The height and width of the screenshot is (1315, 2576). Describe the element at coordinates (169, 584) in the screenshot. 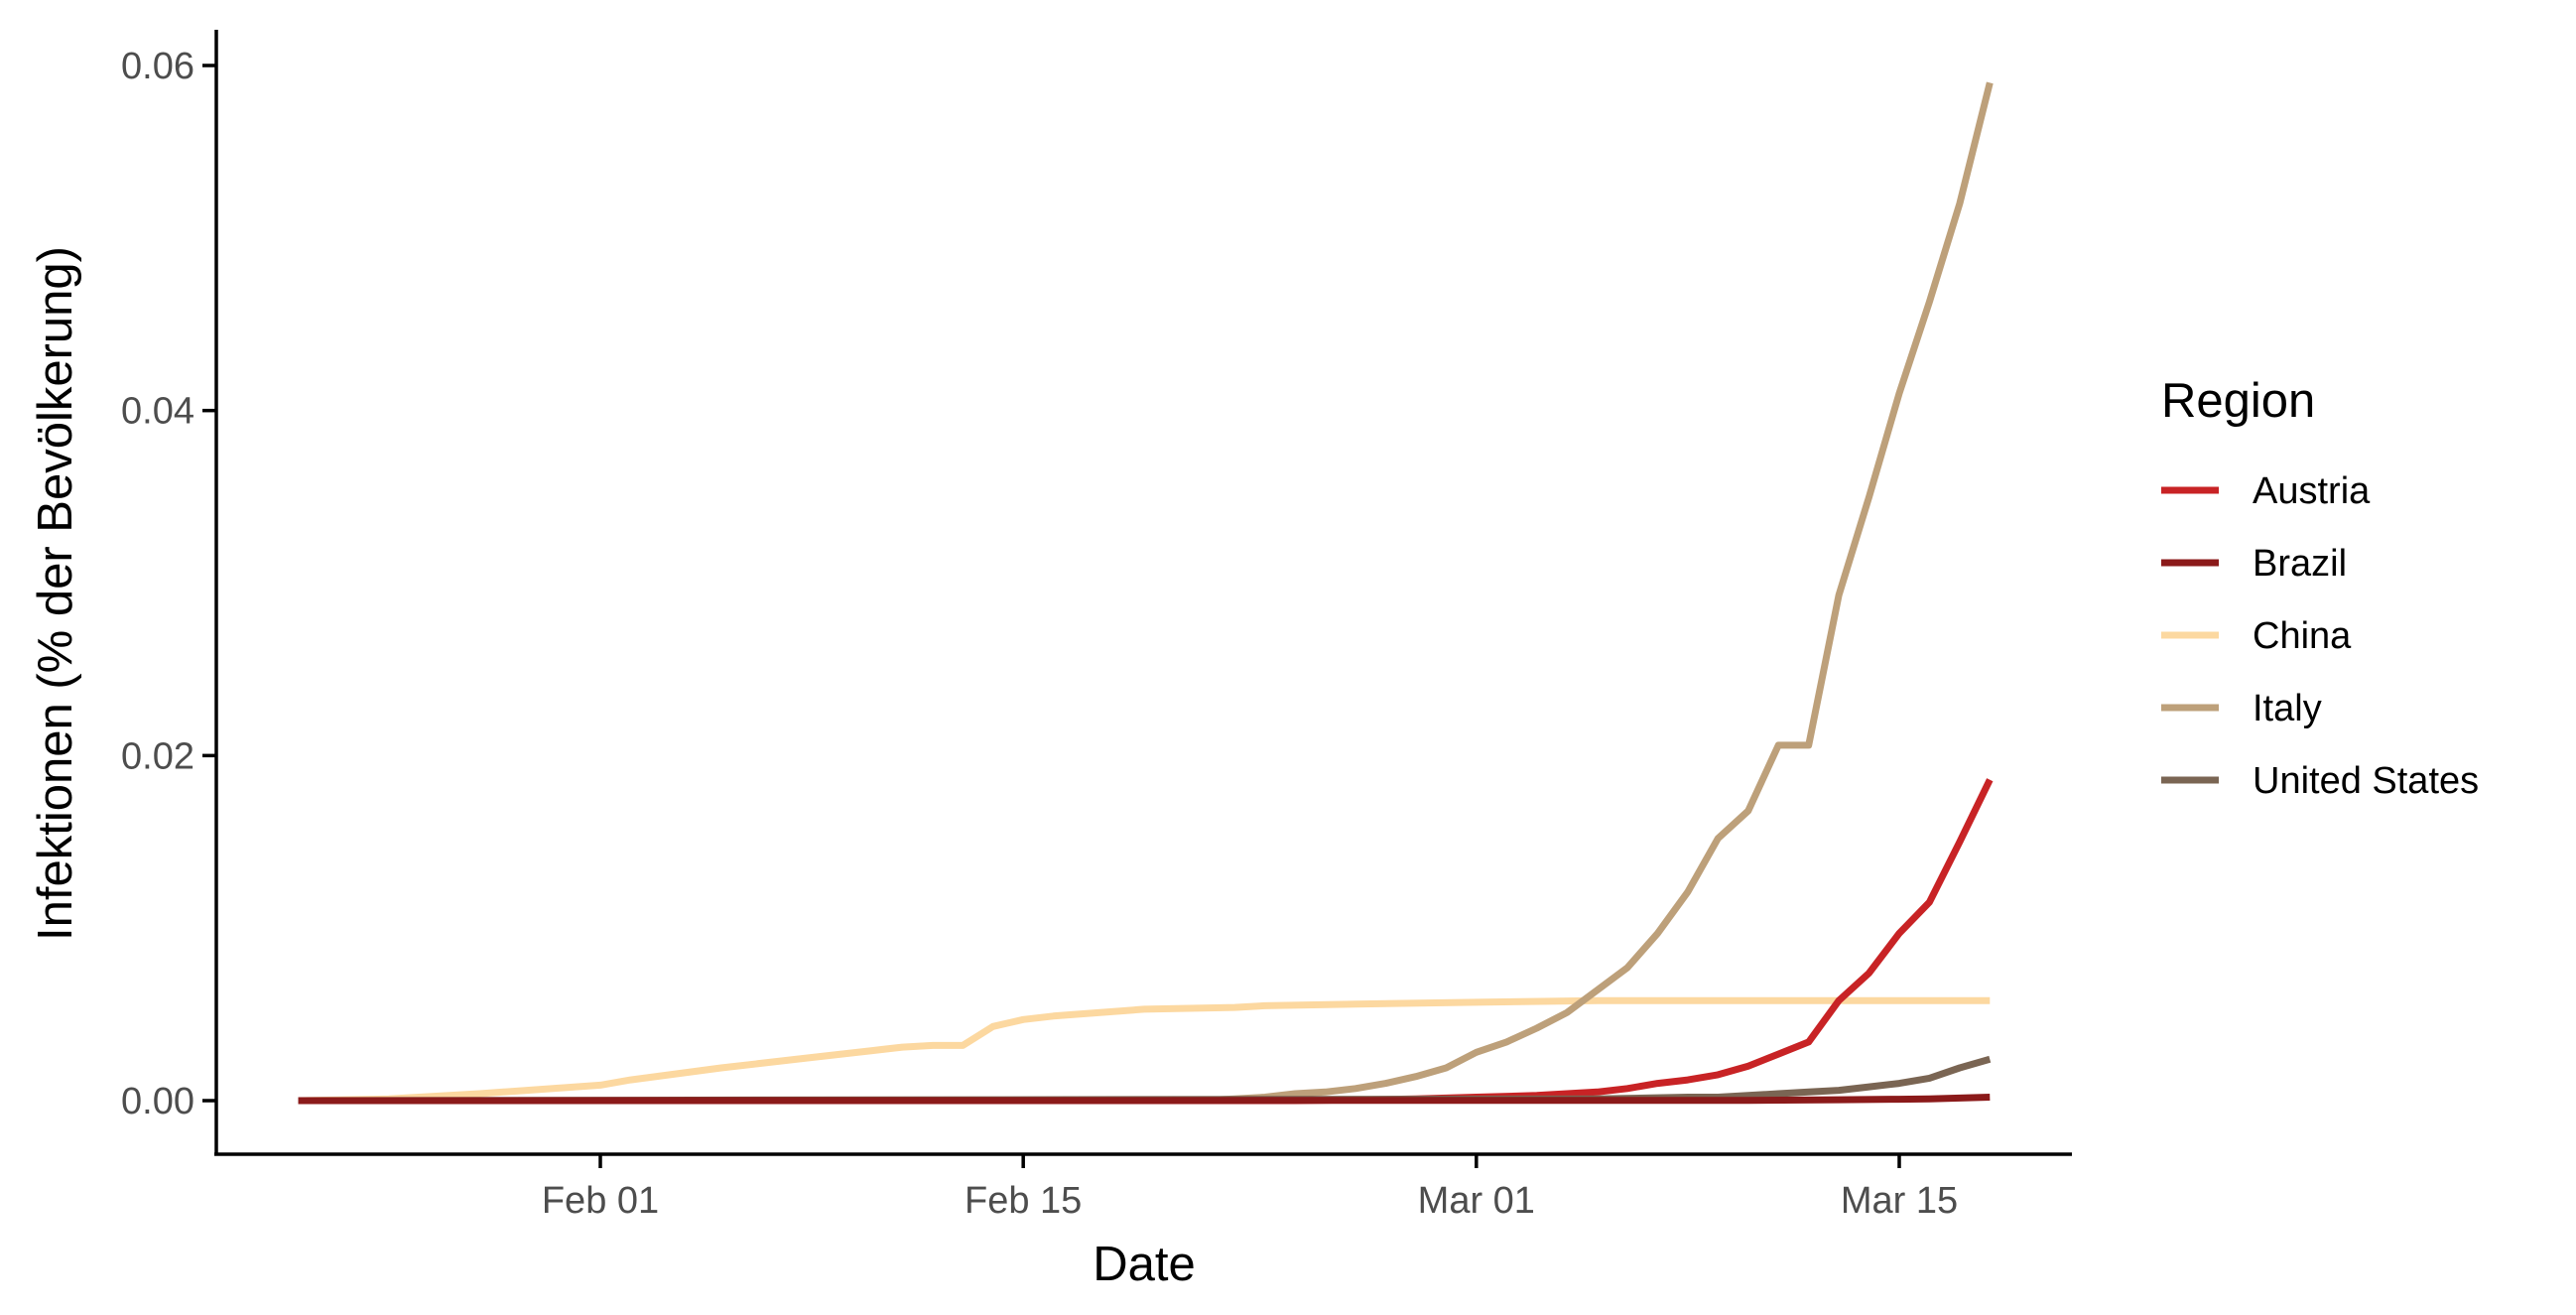

I see `y-ticks: 0.00 0.02 0.04 0.06` at that location.